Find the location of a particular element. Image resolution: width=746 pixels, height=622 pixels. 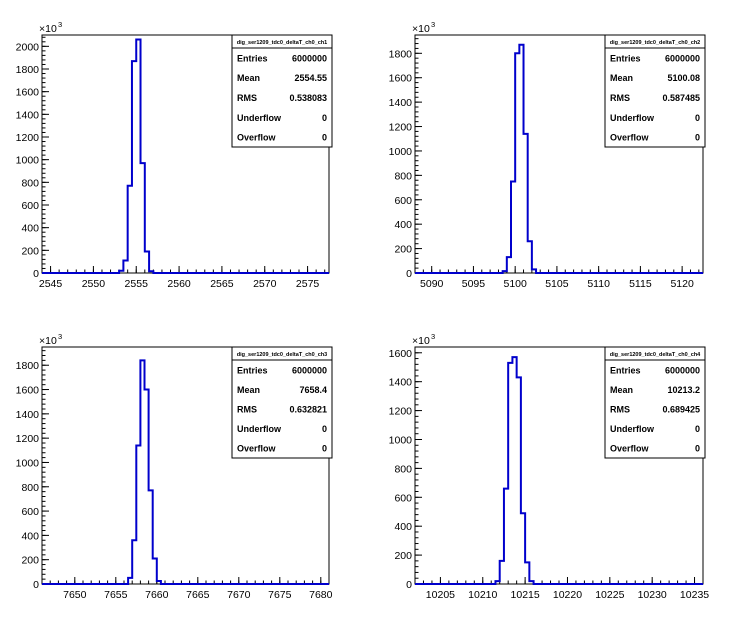

stats-title: dig_ser1209_tdc0_deltaT_ch0_ch3 is located at coordinates (282, 355).